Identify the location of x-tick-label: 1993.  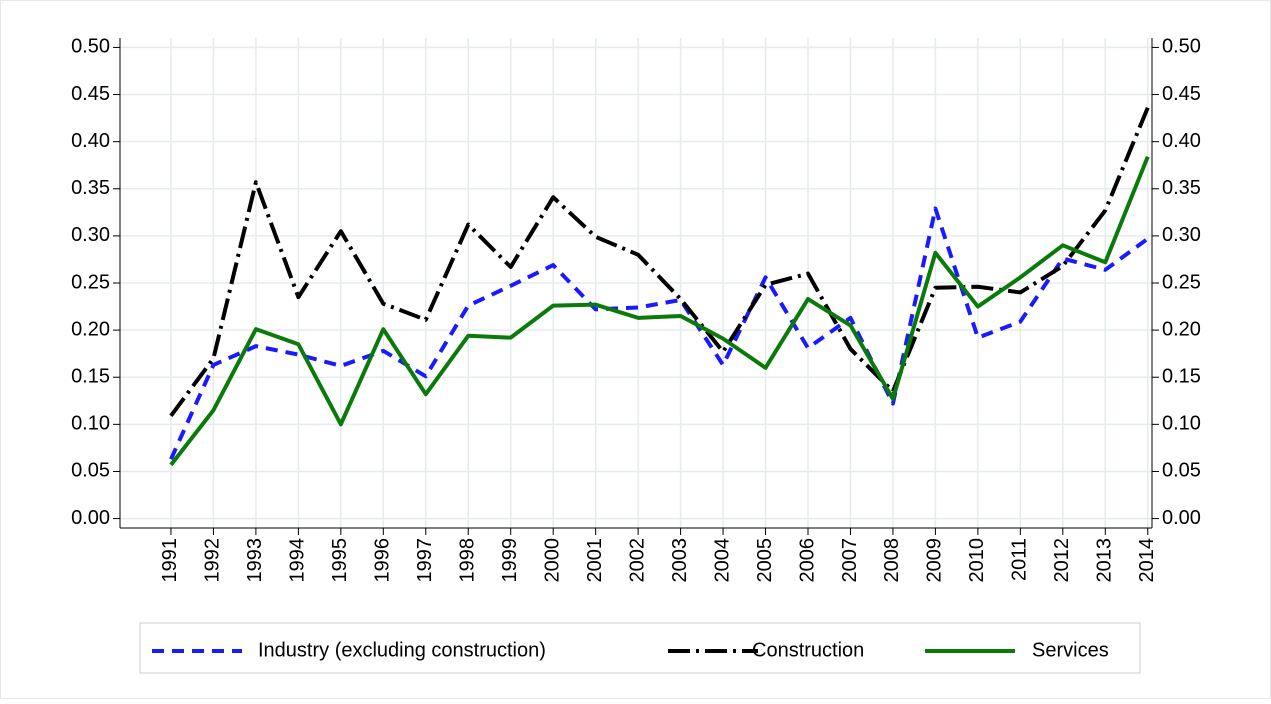
(255, 560).